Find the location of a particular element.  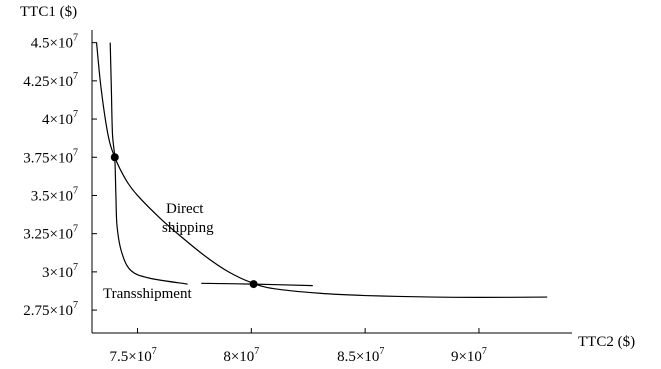

x-tick-label: 8.5×10⁷ is located at coordinates (360, 355).